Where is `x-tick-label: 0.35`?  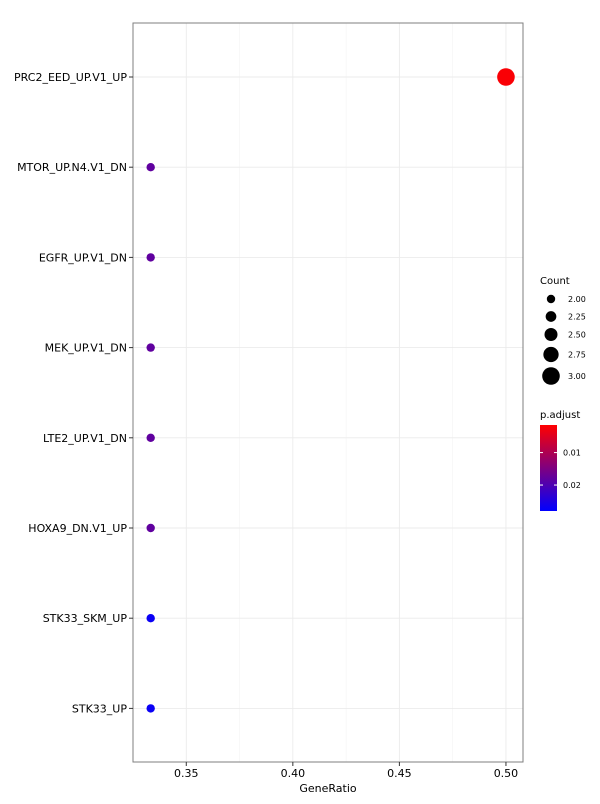 x-tick-label: 0.35 is located at coordinates (186, 773).